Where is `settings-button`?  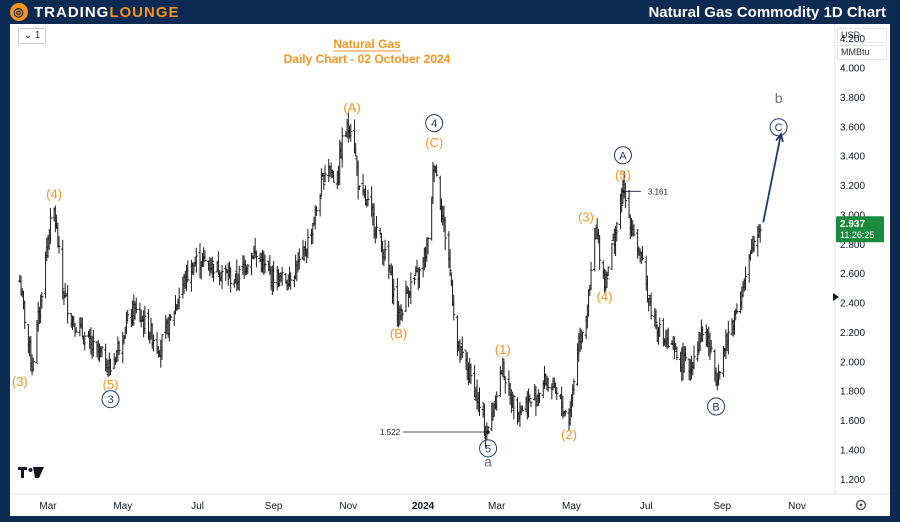
settings-button is located at coordinates (861, 505).